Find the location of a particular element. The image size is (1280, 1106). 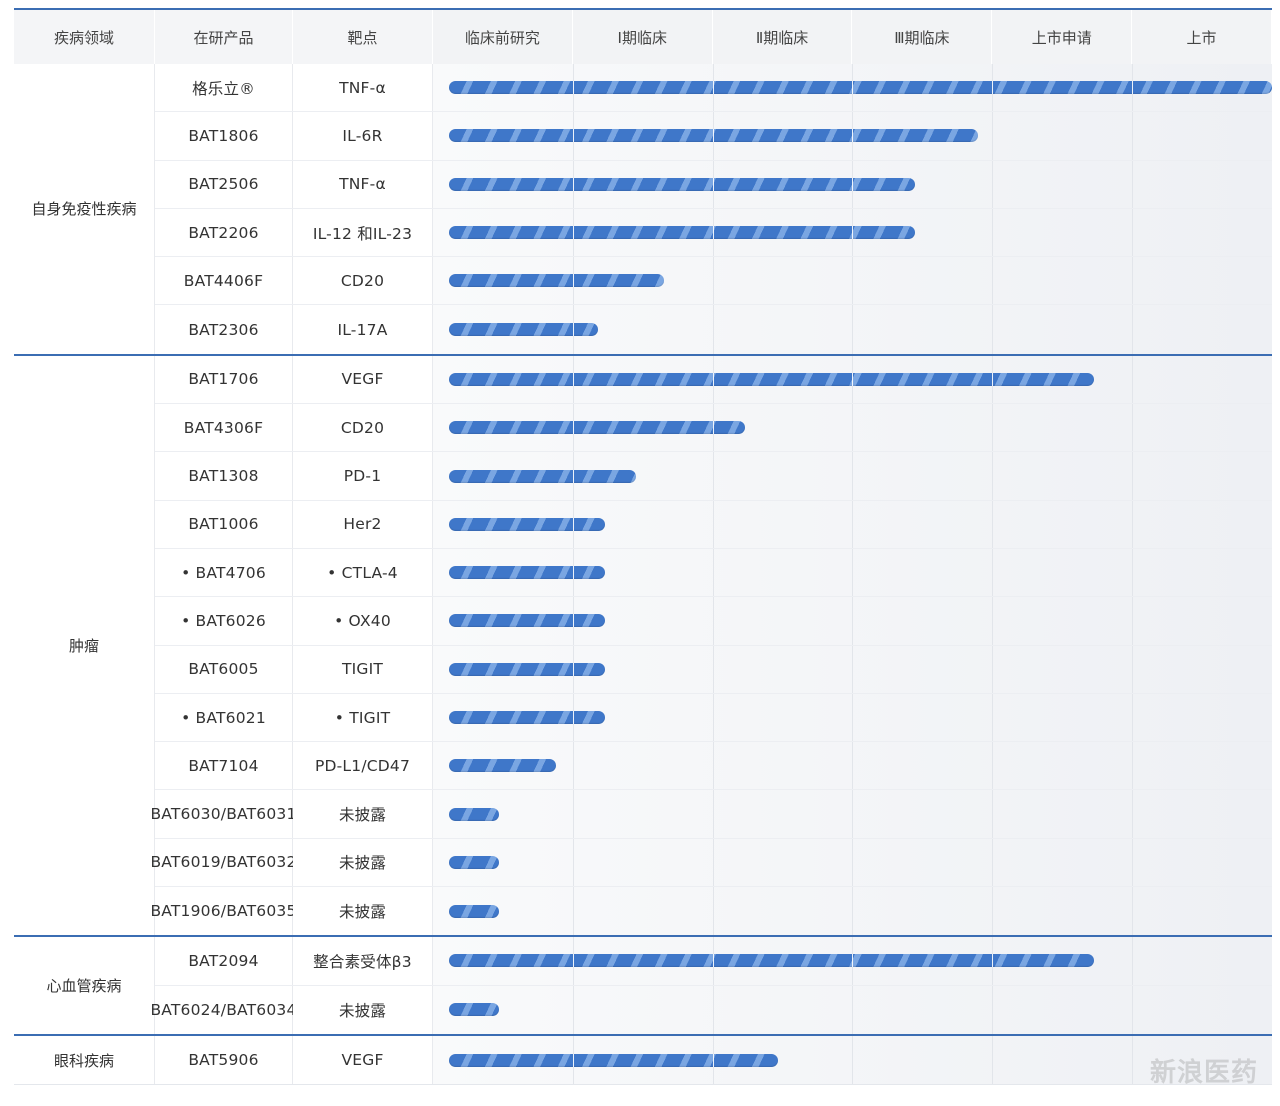

target-name: VEGF is located at coordinates (363, 1060).